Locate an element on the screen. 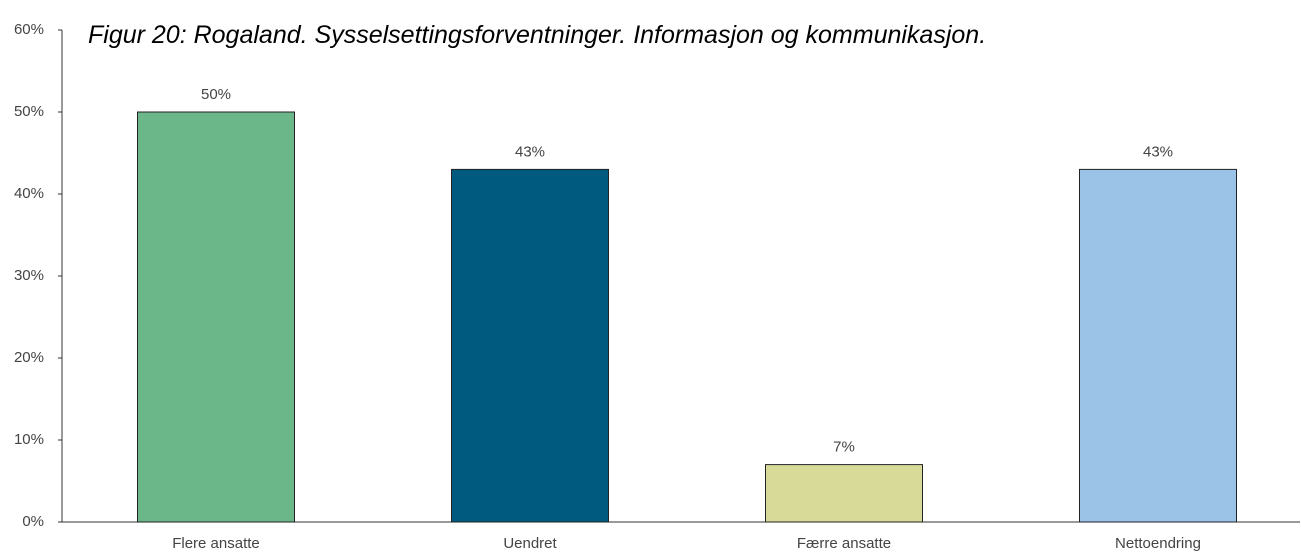  x-tick-label: Nettoendring is located at coordinates (1158, 543).